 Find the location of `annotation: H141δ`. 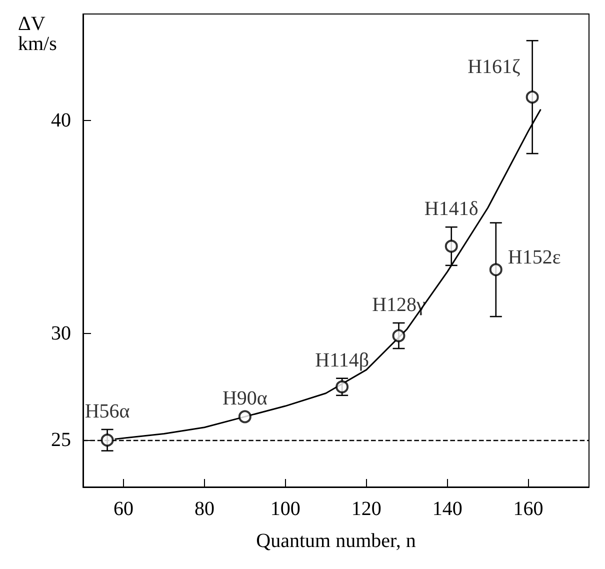

annotation: H141δ is located at coordinates (451, 209).